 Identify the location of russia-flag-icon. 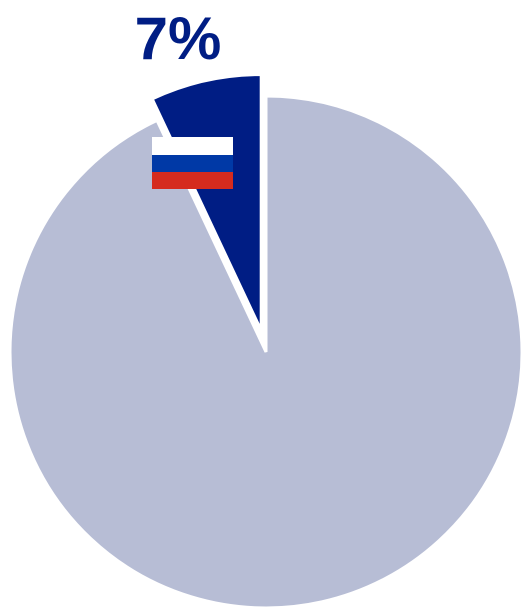
(192, 163).